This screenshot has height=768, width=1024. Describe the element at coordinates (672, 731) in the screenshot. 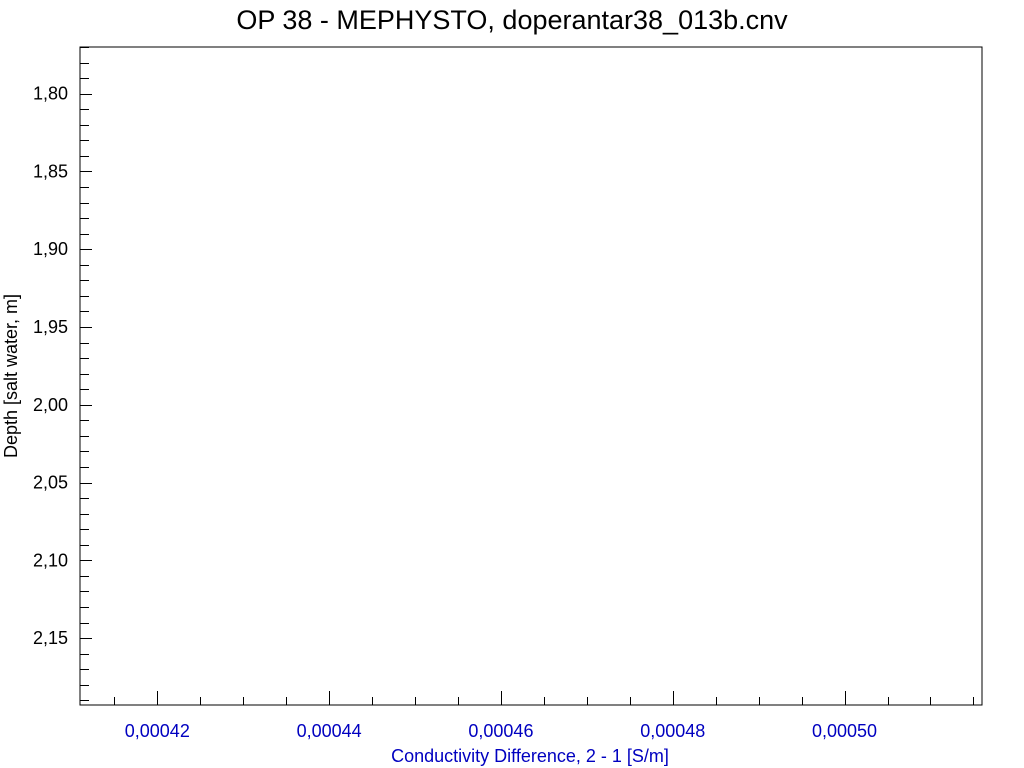

I see `x-tick-label: 0,00048` at that location.